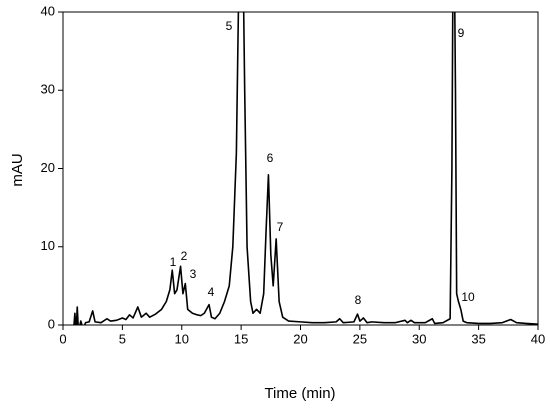 The image size is (550, 410). Describe the element at coordinates (358, 300) in the screenshot. I see `peak-label: 8` at that location.